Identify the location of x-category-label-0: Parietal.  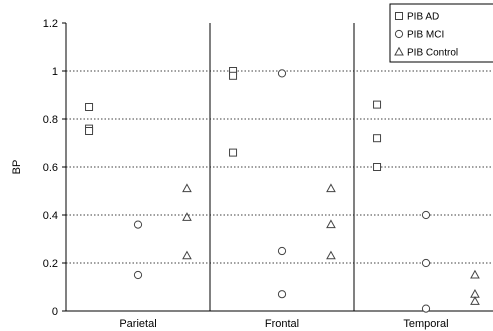
(137, 324).